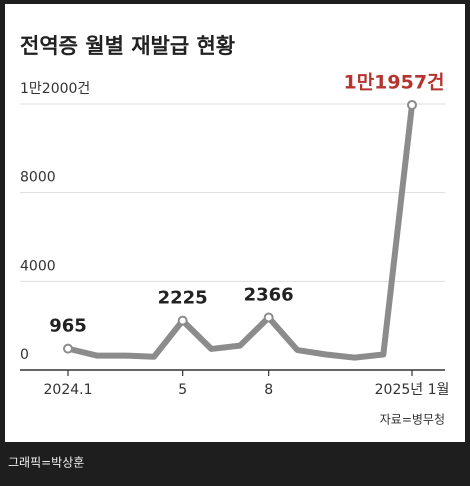  I want to click on y-tick-label: 8000, so click(38, 178).